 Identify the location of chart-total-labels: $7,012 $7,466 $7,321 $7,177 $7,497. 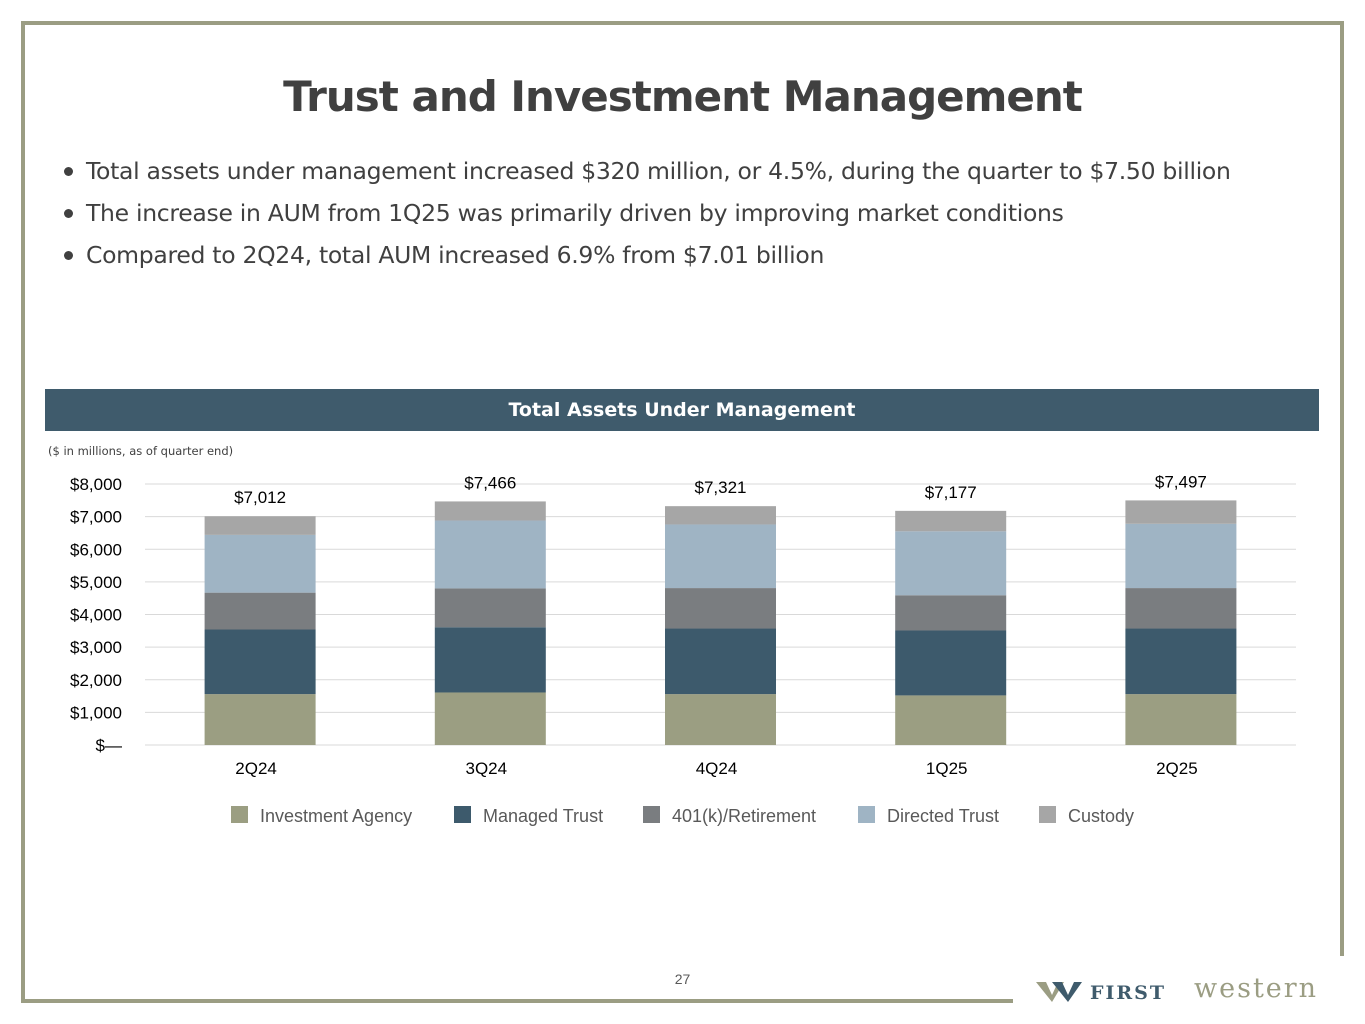
(720, 489).